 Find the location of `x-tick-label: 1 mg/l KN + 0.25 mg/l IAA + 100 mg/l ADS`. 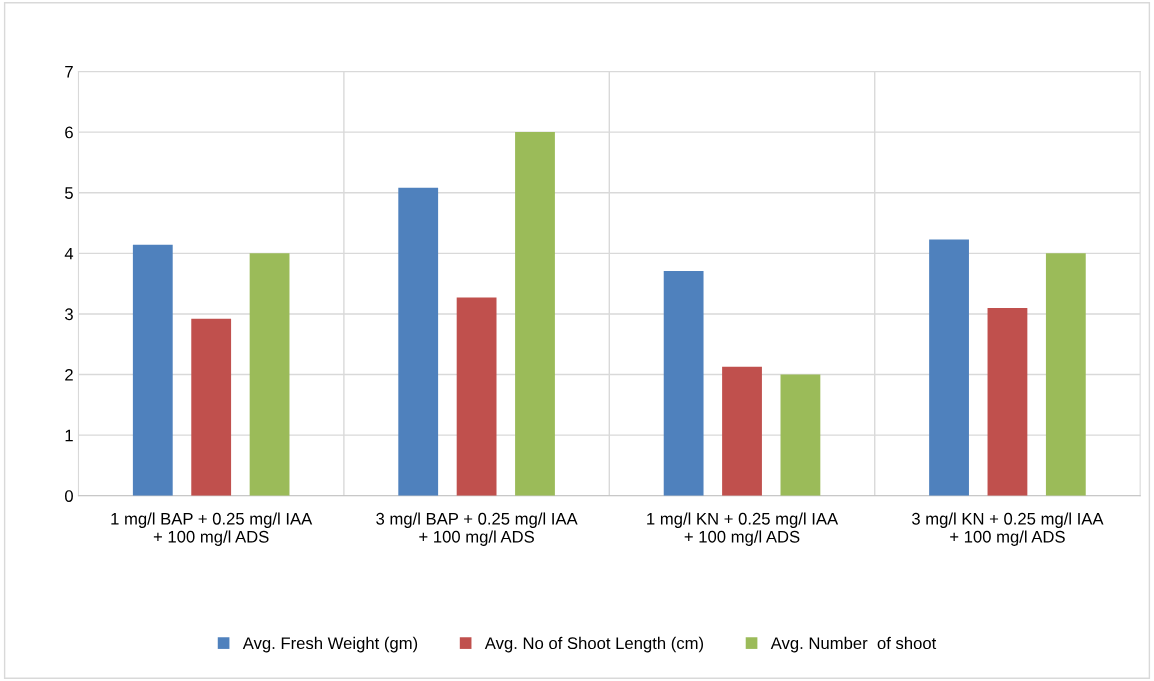

x-tick-label: 1 mg/l KN + 0.25 mg/l IAA + 100 mg/l ADS is located at coordinates (743, 529).